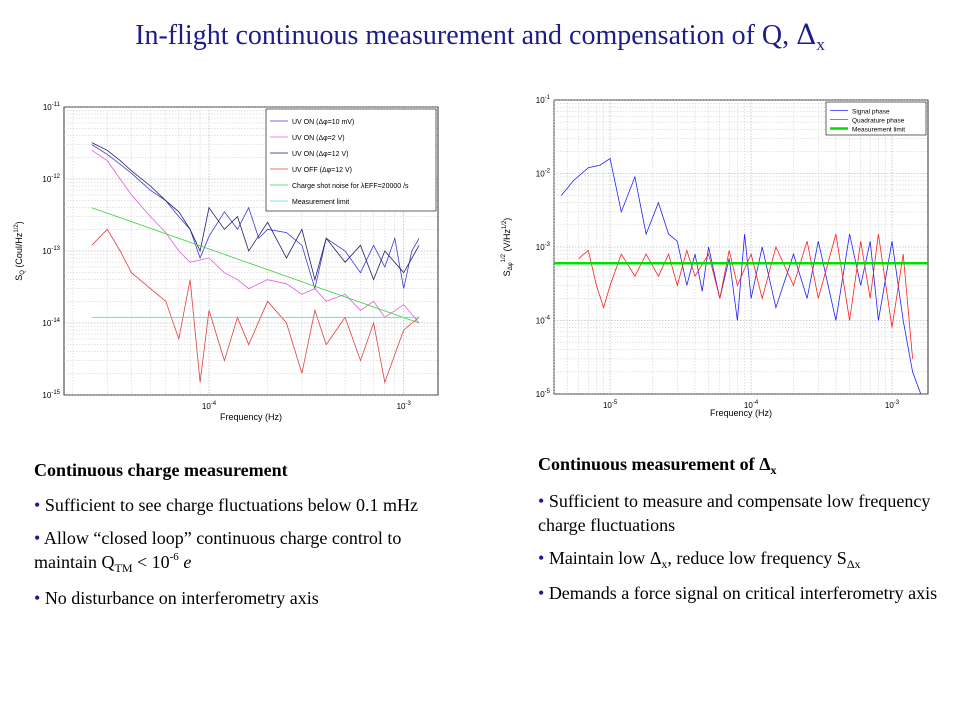 This screenshot has height=720, width=960. What do you see at coordinates (323, 122) in the screenshot?
I see `legend-label: UV ON (Δφ=10 mV)` at bounding box center [323, 122].